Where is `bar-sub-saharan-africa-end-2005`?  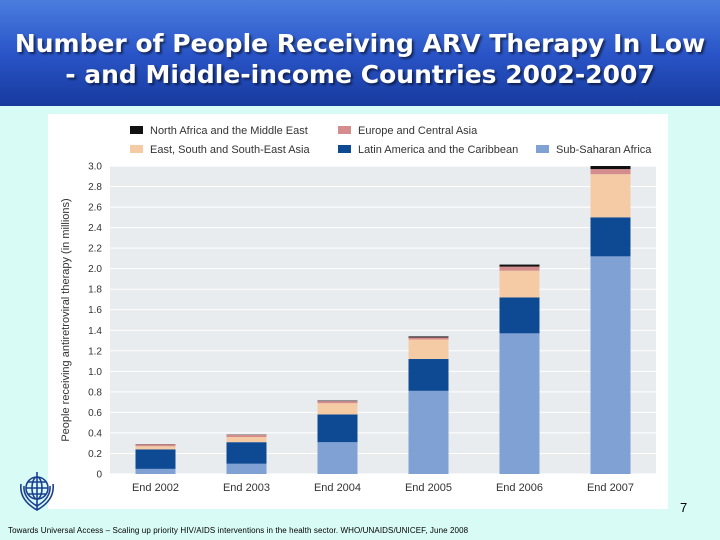
bar-sub-saharan-africa-end-2005 is located at coordinates (428, 432).